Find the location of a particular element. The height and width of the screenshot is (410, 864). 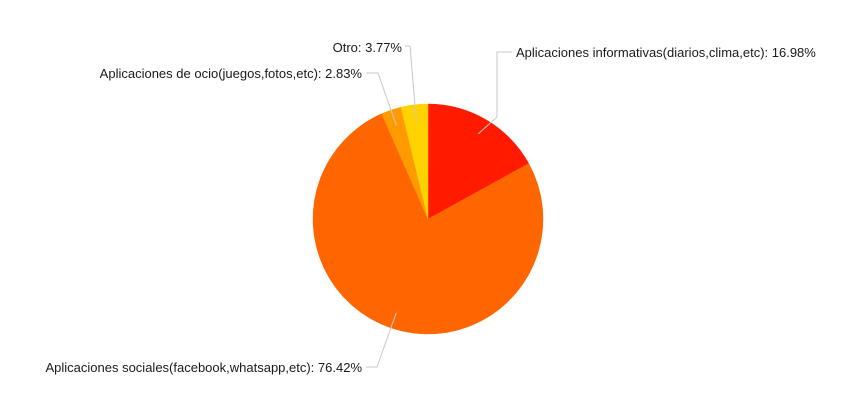

data-label-3: Otro: 3.77% is located at coordinates (368, 47).